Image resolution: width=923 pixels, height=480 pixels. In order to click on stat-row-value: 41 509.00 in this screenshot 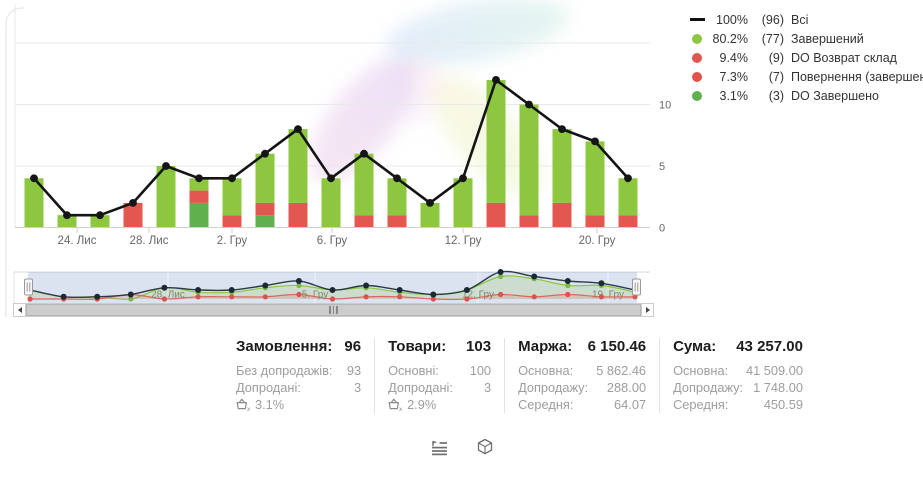, I will do `click(774, 370)`.